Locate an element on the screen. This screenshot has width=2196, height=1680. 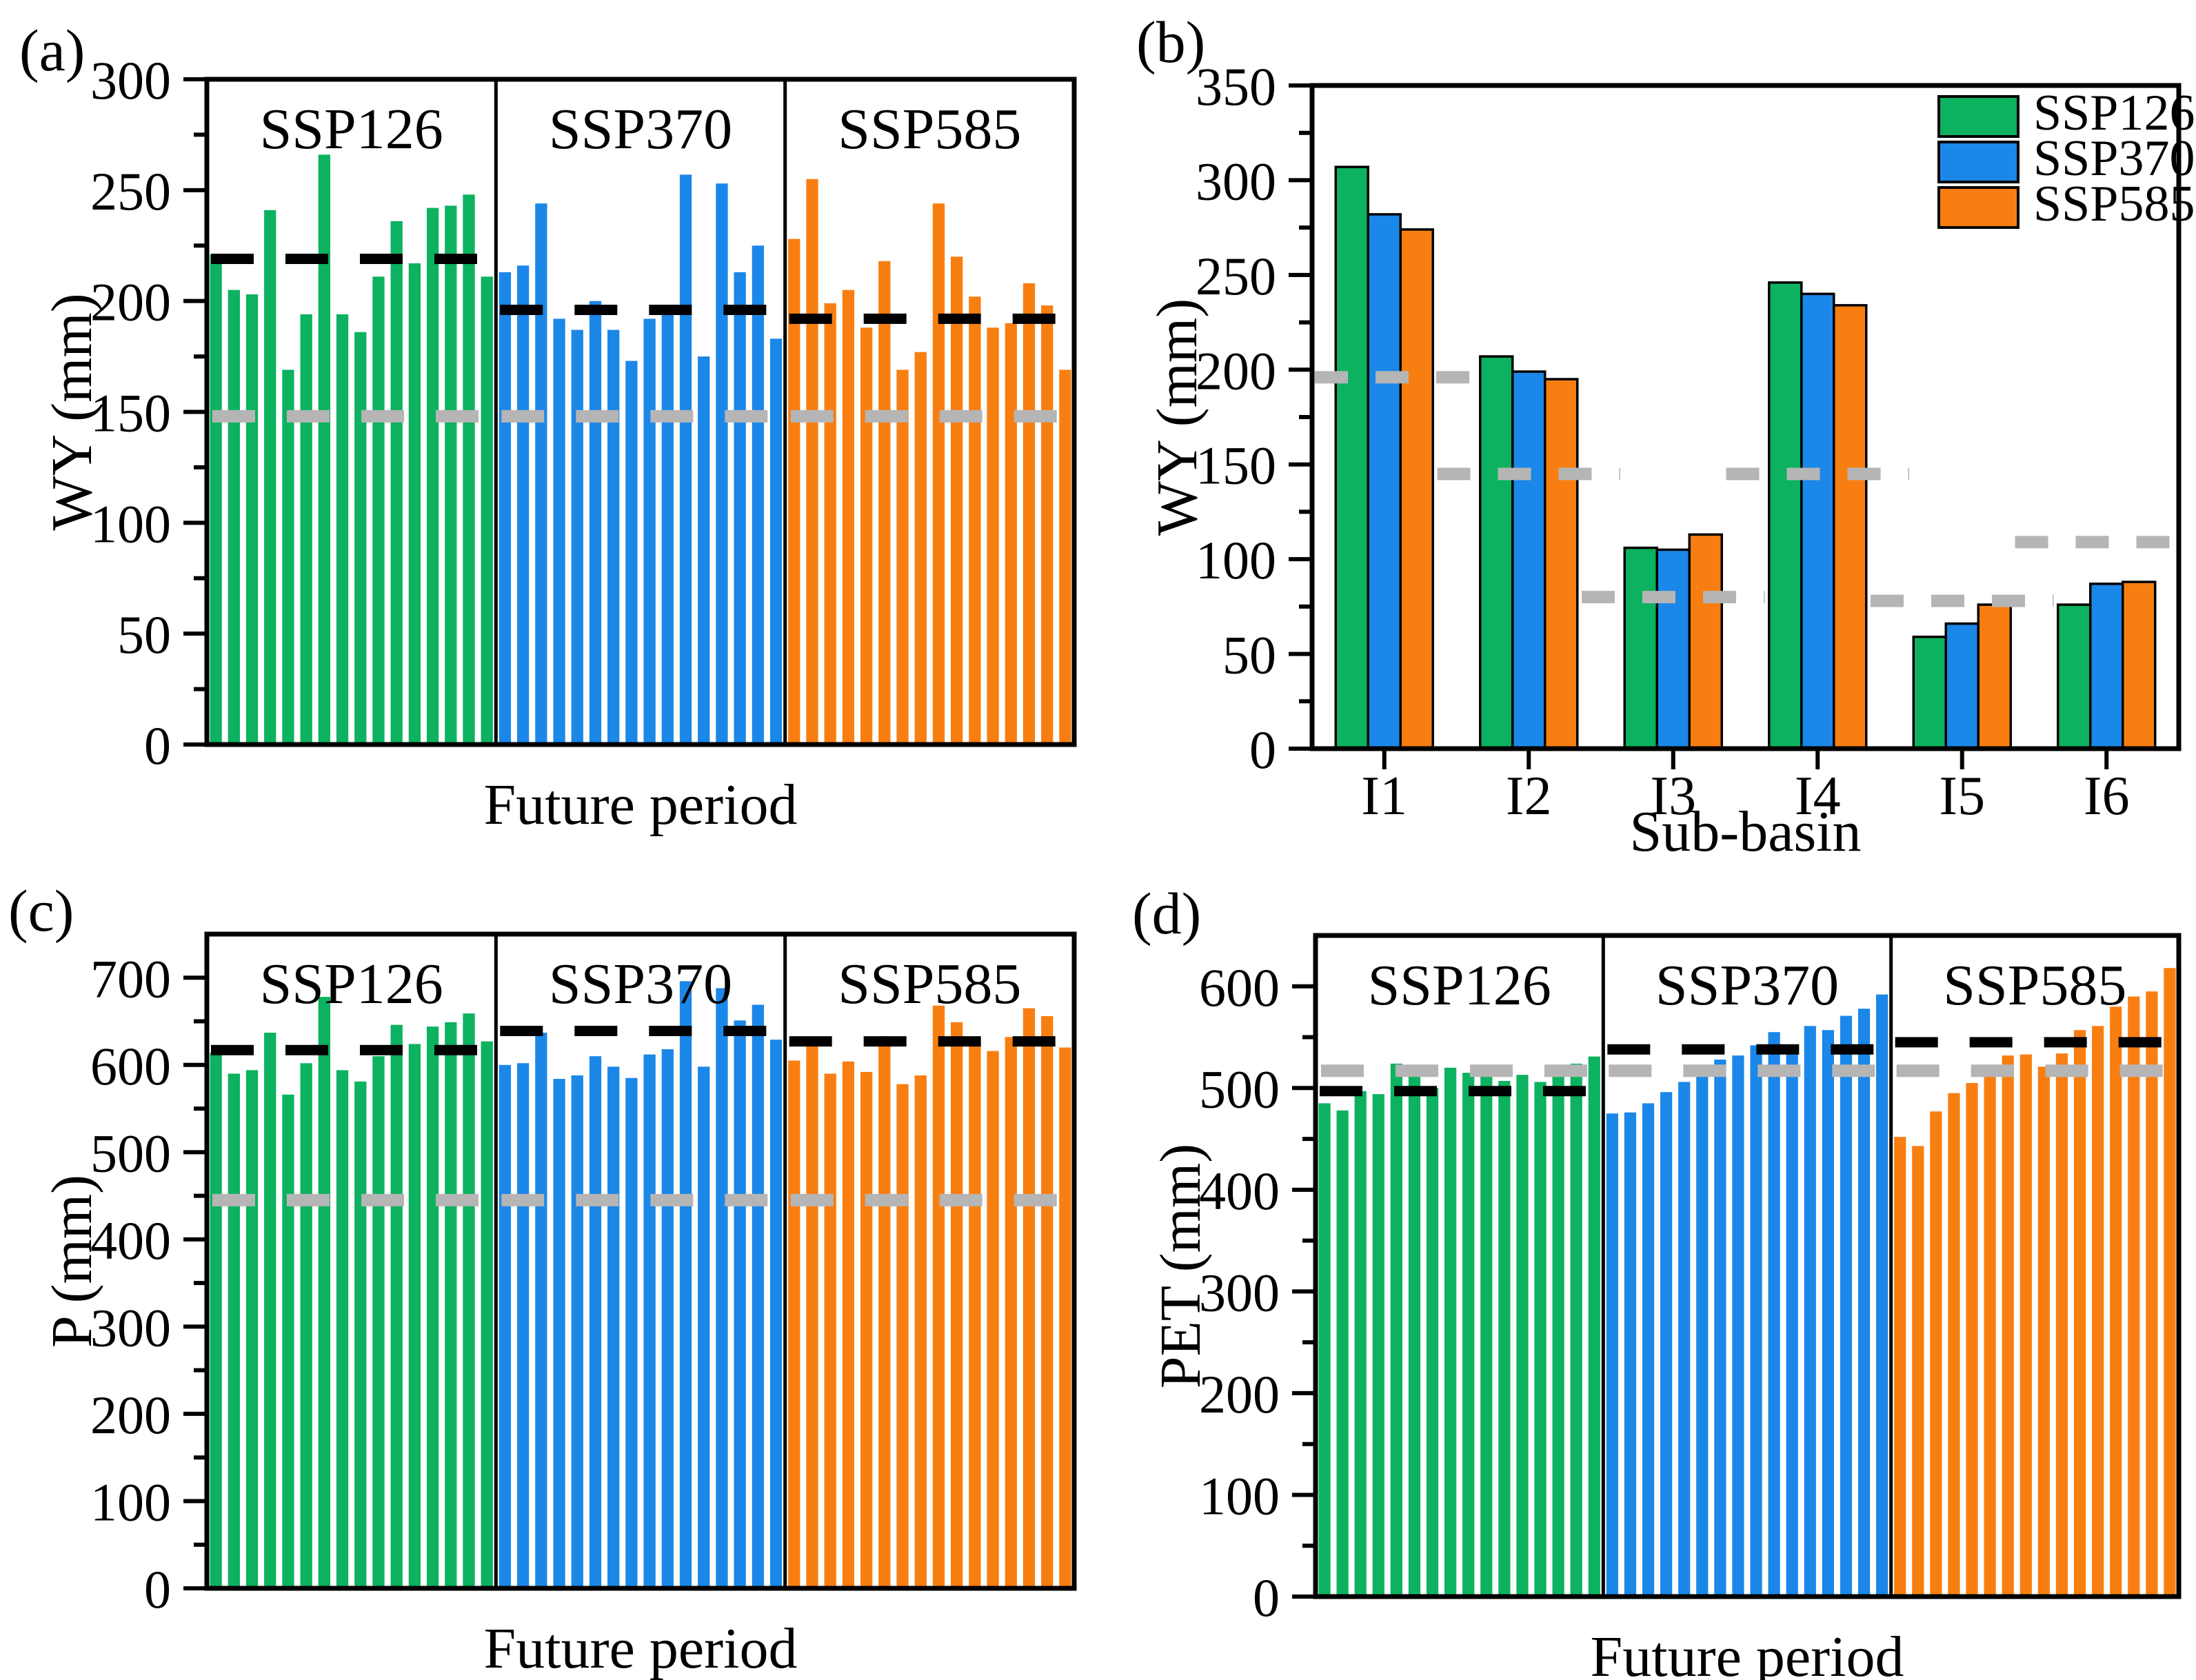
x-axis-title: Sub-basin is located at coordinates (1746, 831).